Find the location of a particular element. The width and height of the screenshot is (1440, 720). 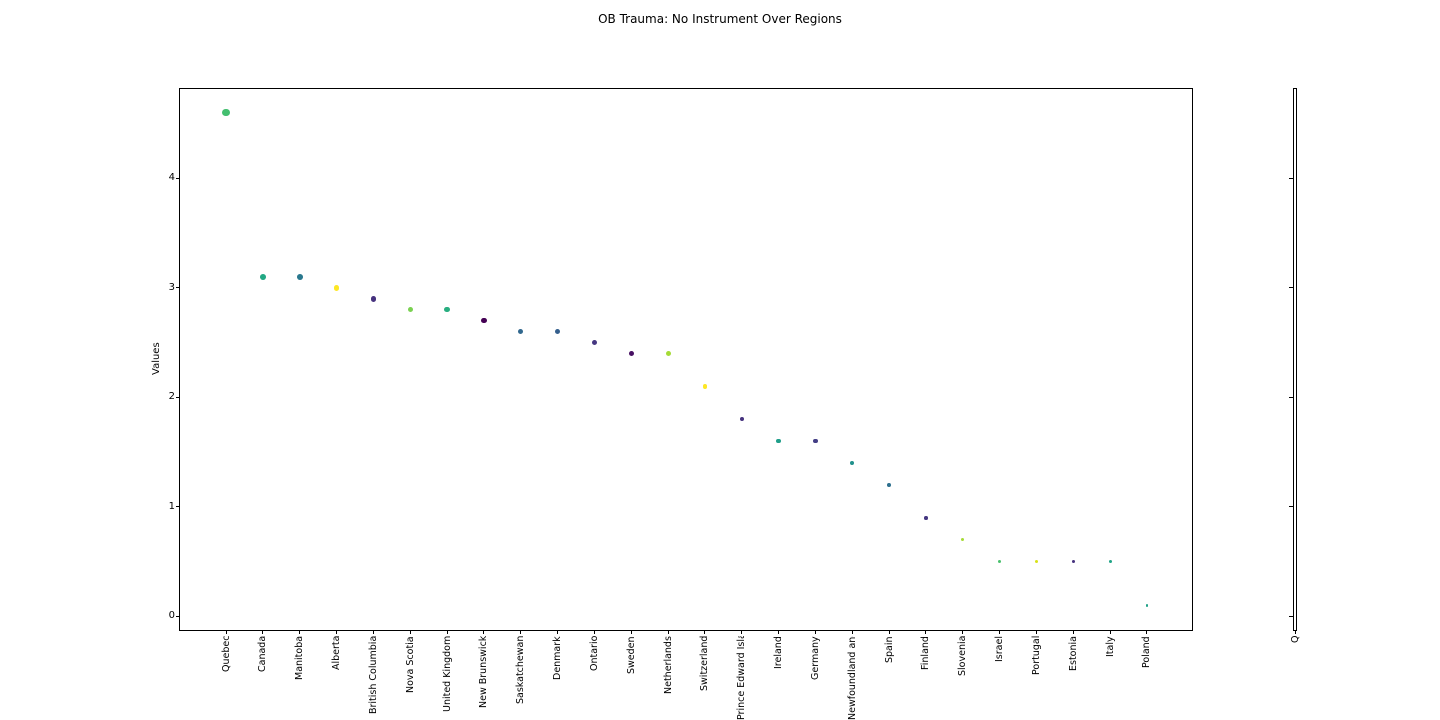

x-tick-label: Ireland is located at coordinates (779, 652).